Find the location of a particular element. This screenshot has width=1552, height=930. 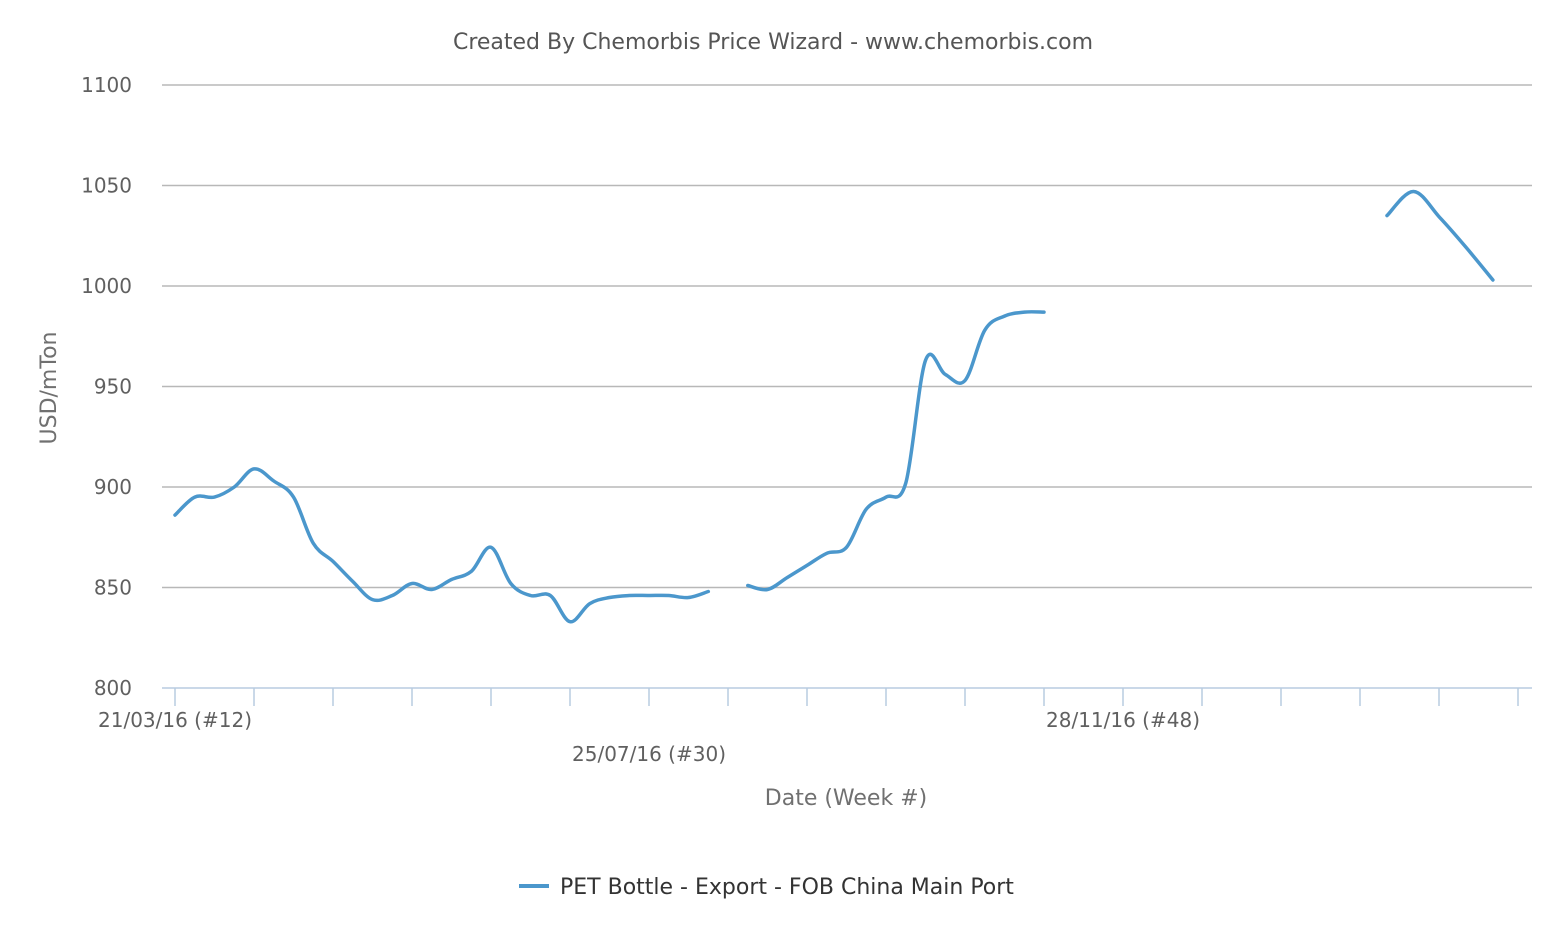

y-tick-label: 1100 is located at coordinates (106, 85).